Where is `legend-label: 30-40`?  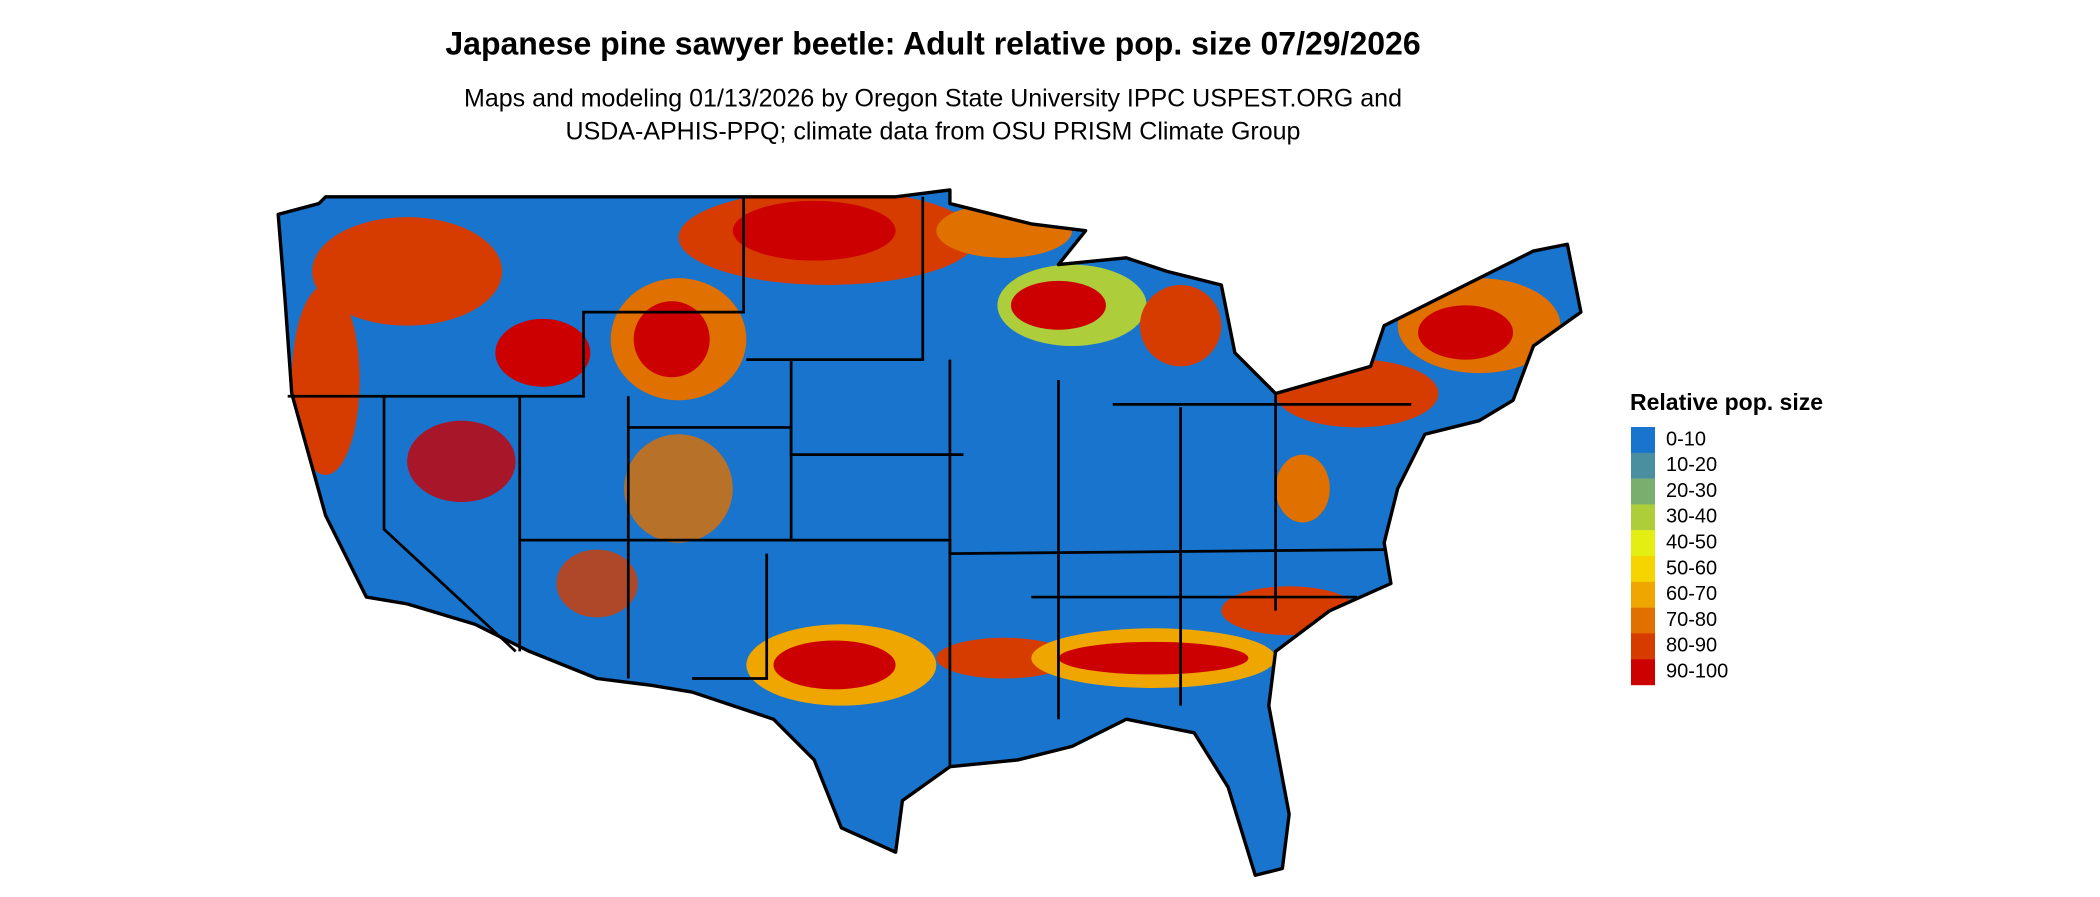 legend-label: 30-40 is located at coordinates (1691, 517).